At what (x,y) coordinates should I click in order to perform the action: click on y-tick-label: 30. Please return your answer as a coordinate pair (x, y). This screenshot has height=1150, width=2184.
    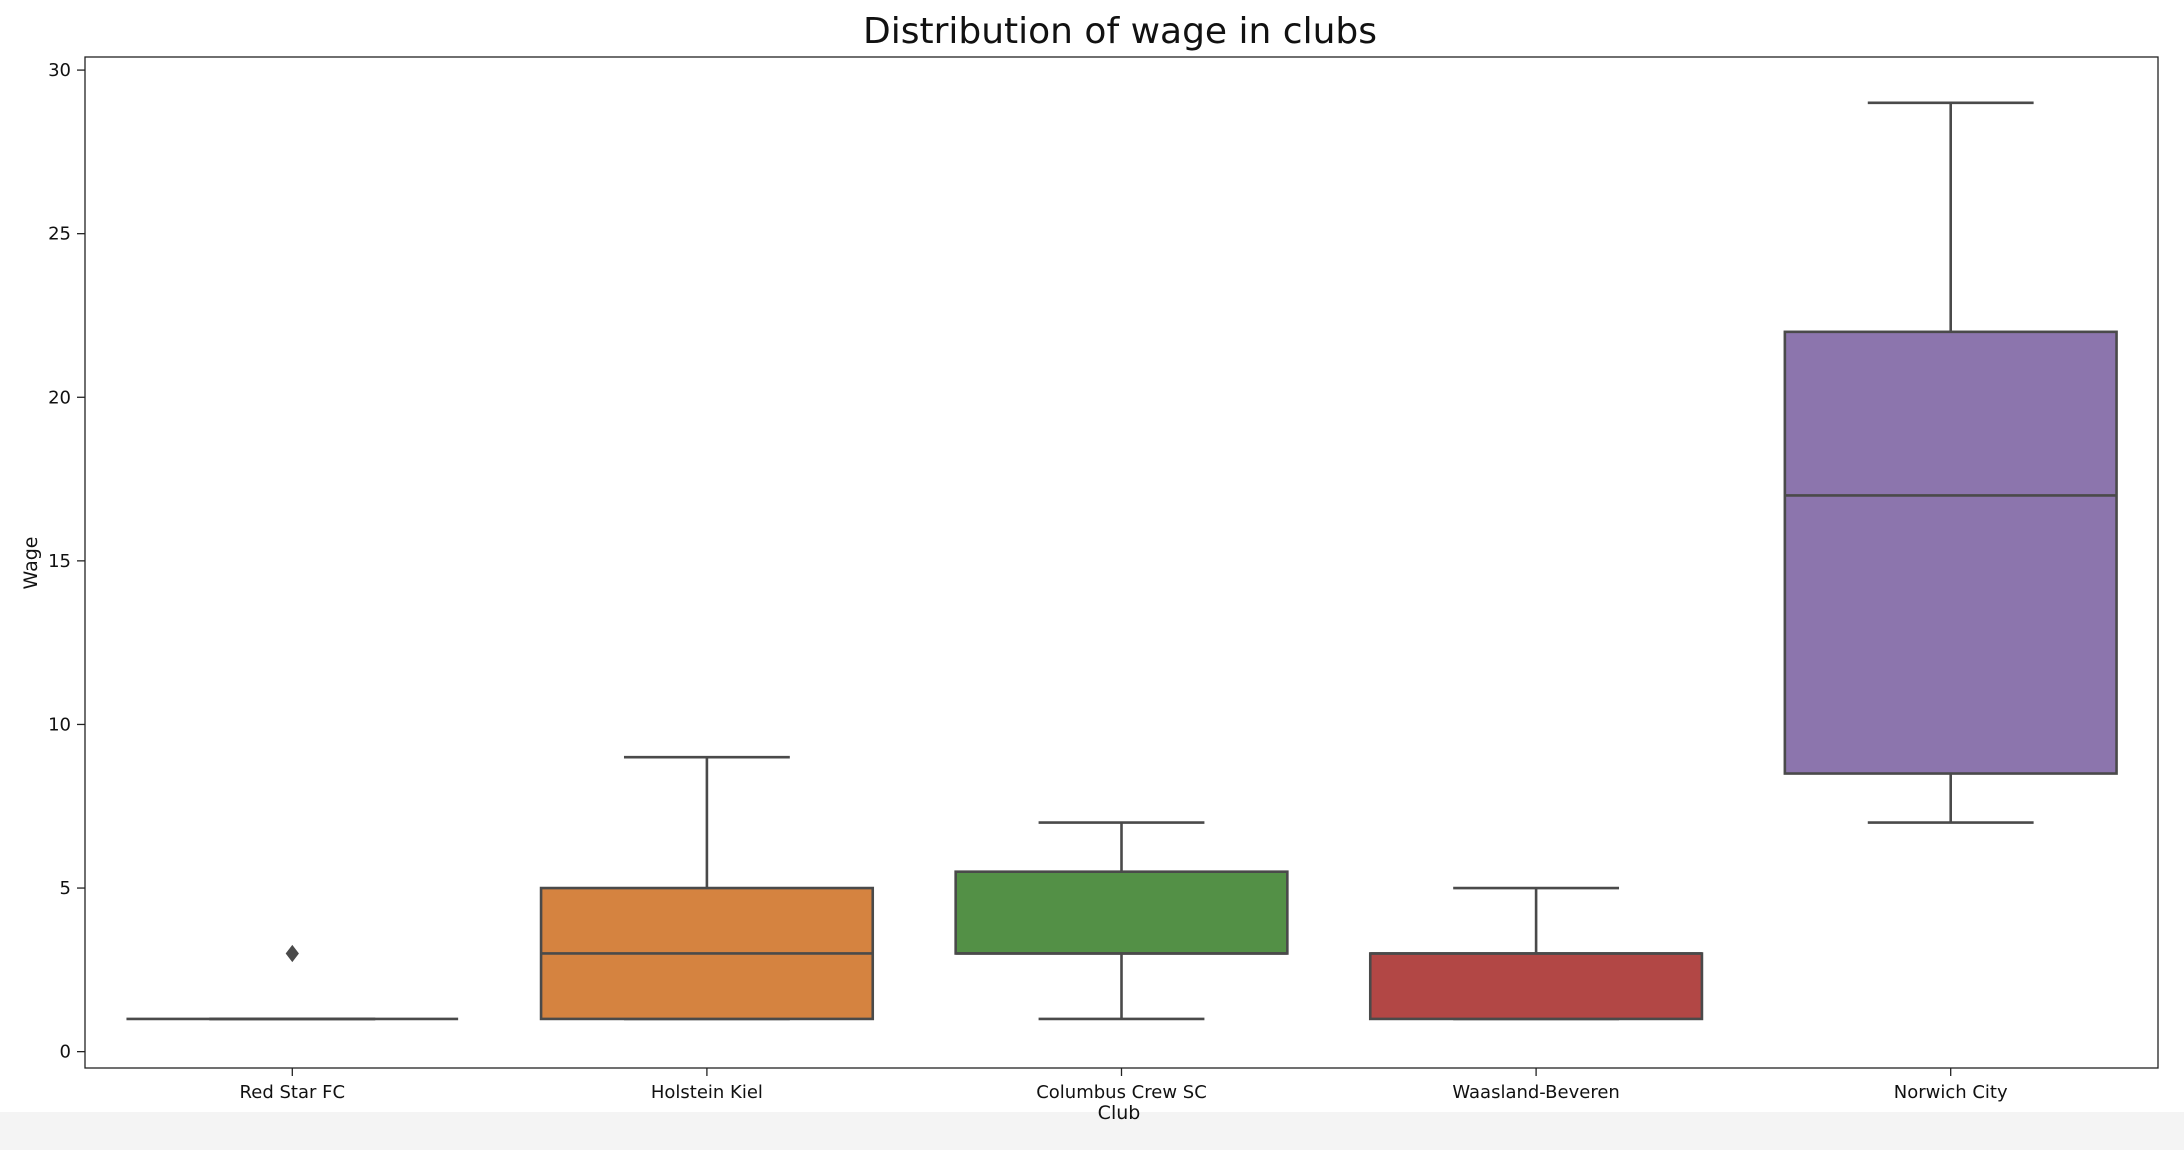
    Looking at the image, I should click on (59, 70).